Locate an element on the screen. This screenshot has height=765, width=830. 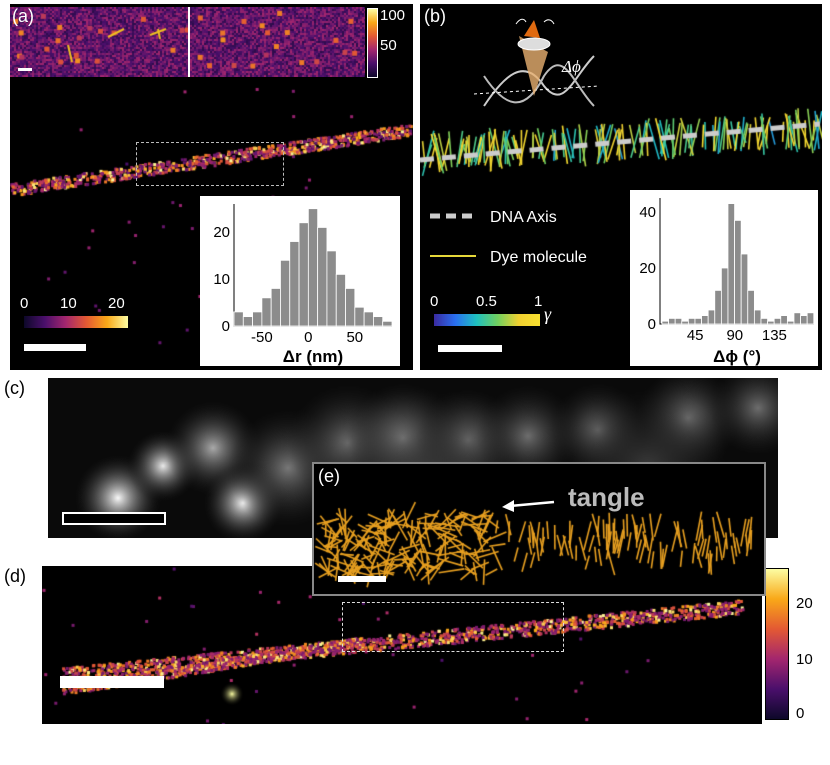
strip-divider is located at coordinates (189, 42).